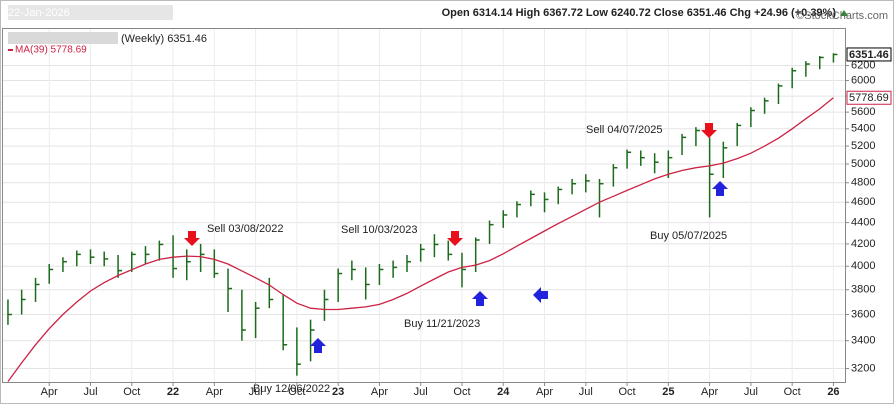  Describe the element at coordinates (164, 39) in the screenshot. I see `legend-entry: (Weekly) 6351.46` at that location.